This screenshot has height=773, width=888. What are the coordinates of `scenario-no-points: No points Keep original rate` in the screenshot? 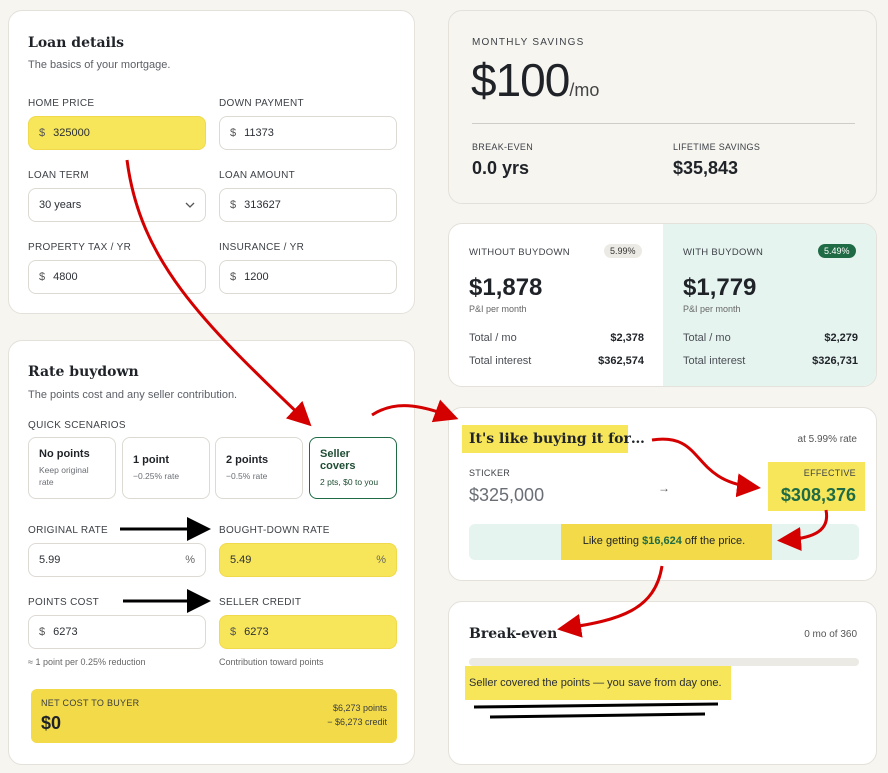 It's located at (72, 468).